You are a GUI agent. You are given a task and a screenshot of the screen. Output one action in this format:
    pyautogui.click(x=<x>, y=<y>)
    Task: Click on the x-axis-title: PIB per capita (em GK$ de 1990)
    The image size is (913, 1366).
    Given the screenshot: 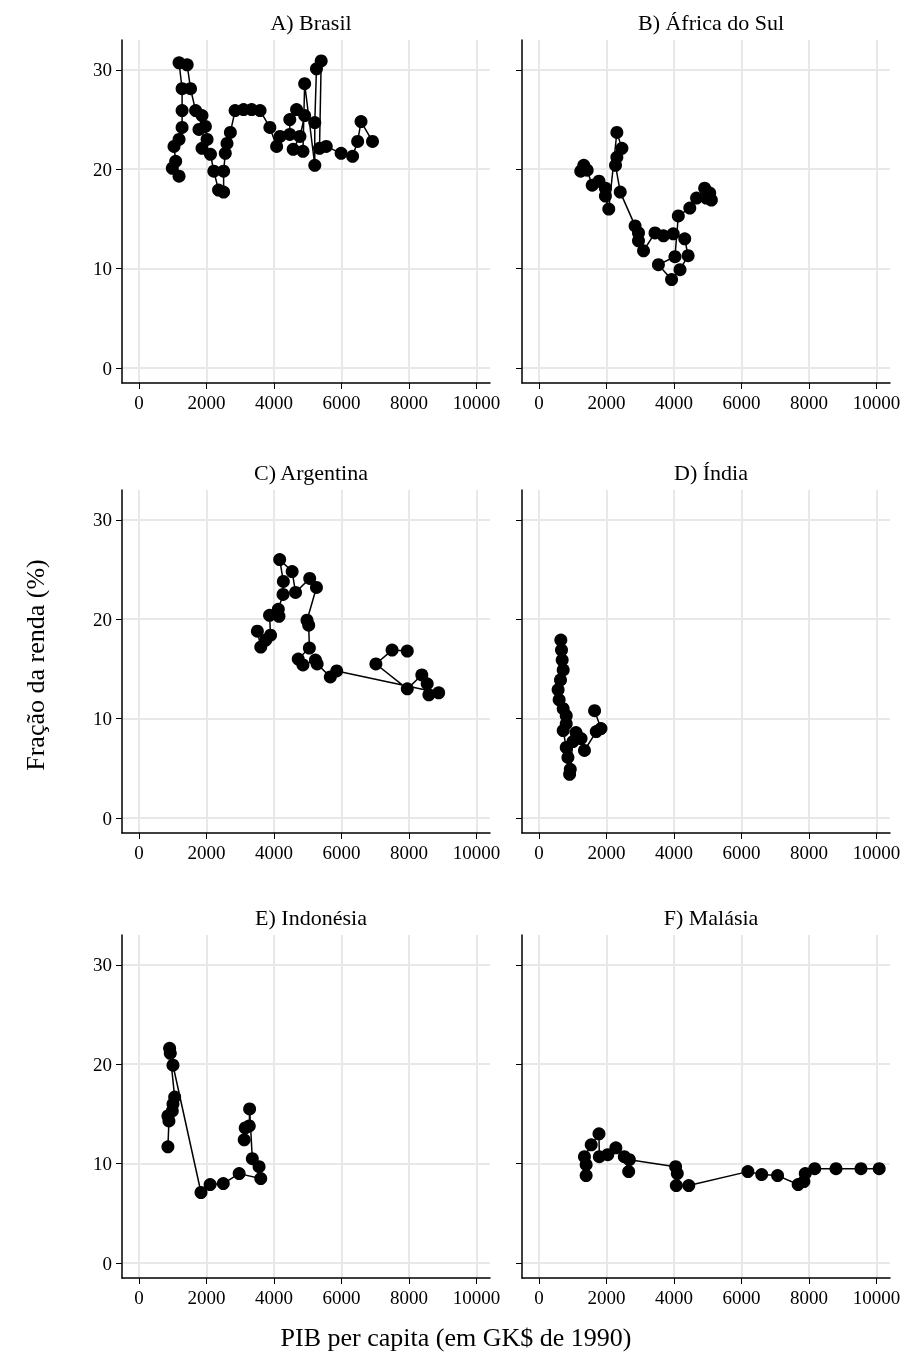 What is the action you would take?
    pyautogui.click(x=456, y=1337)
    